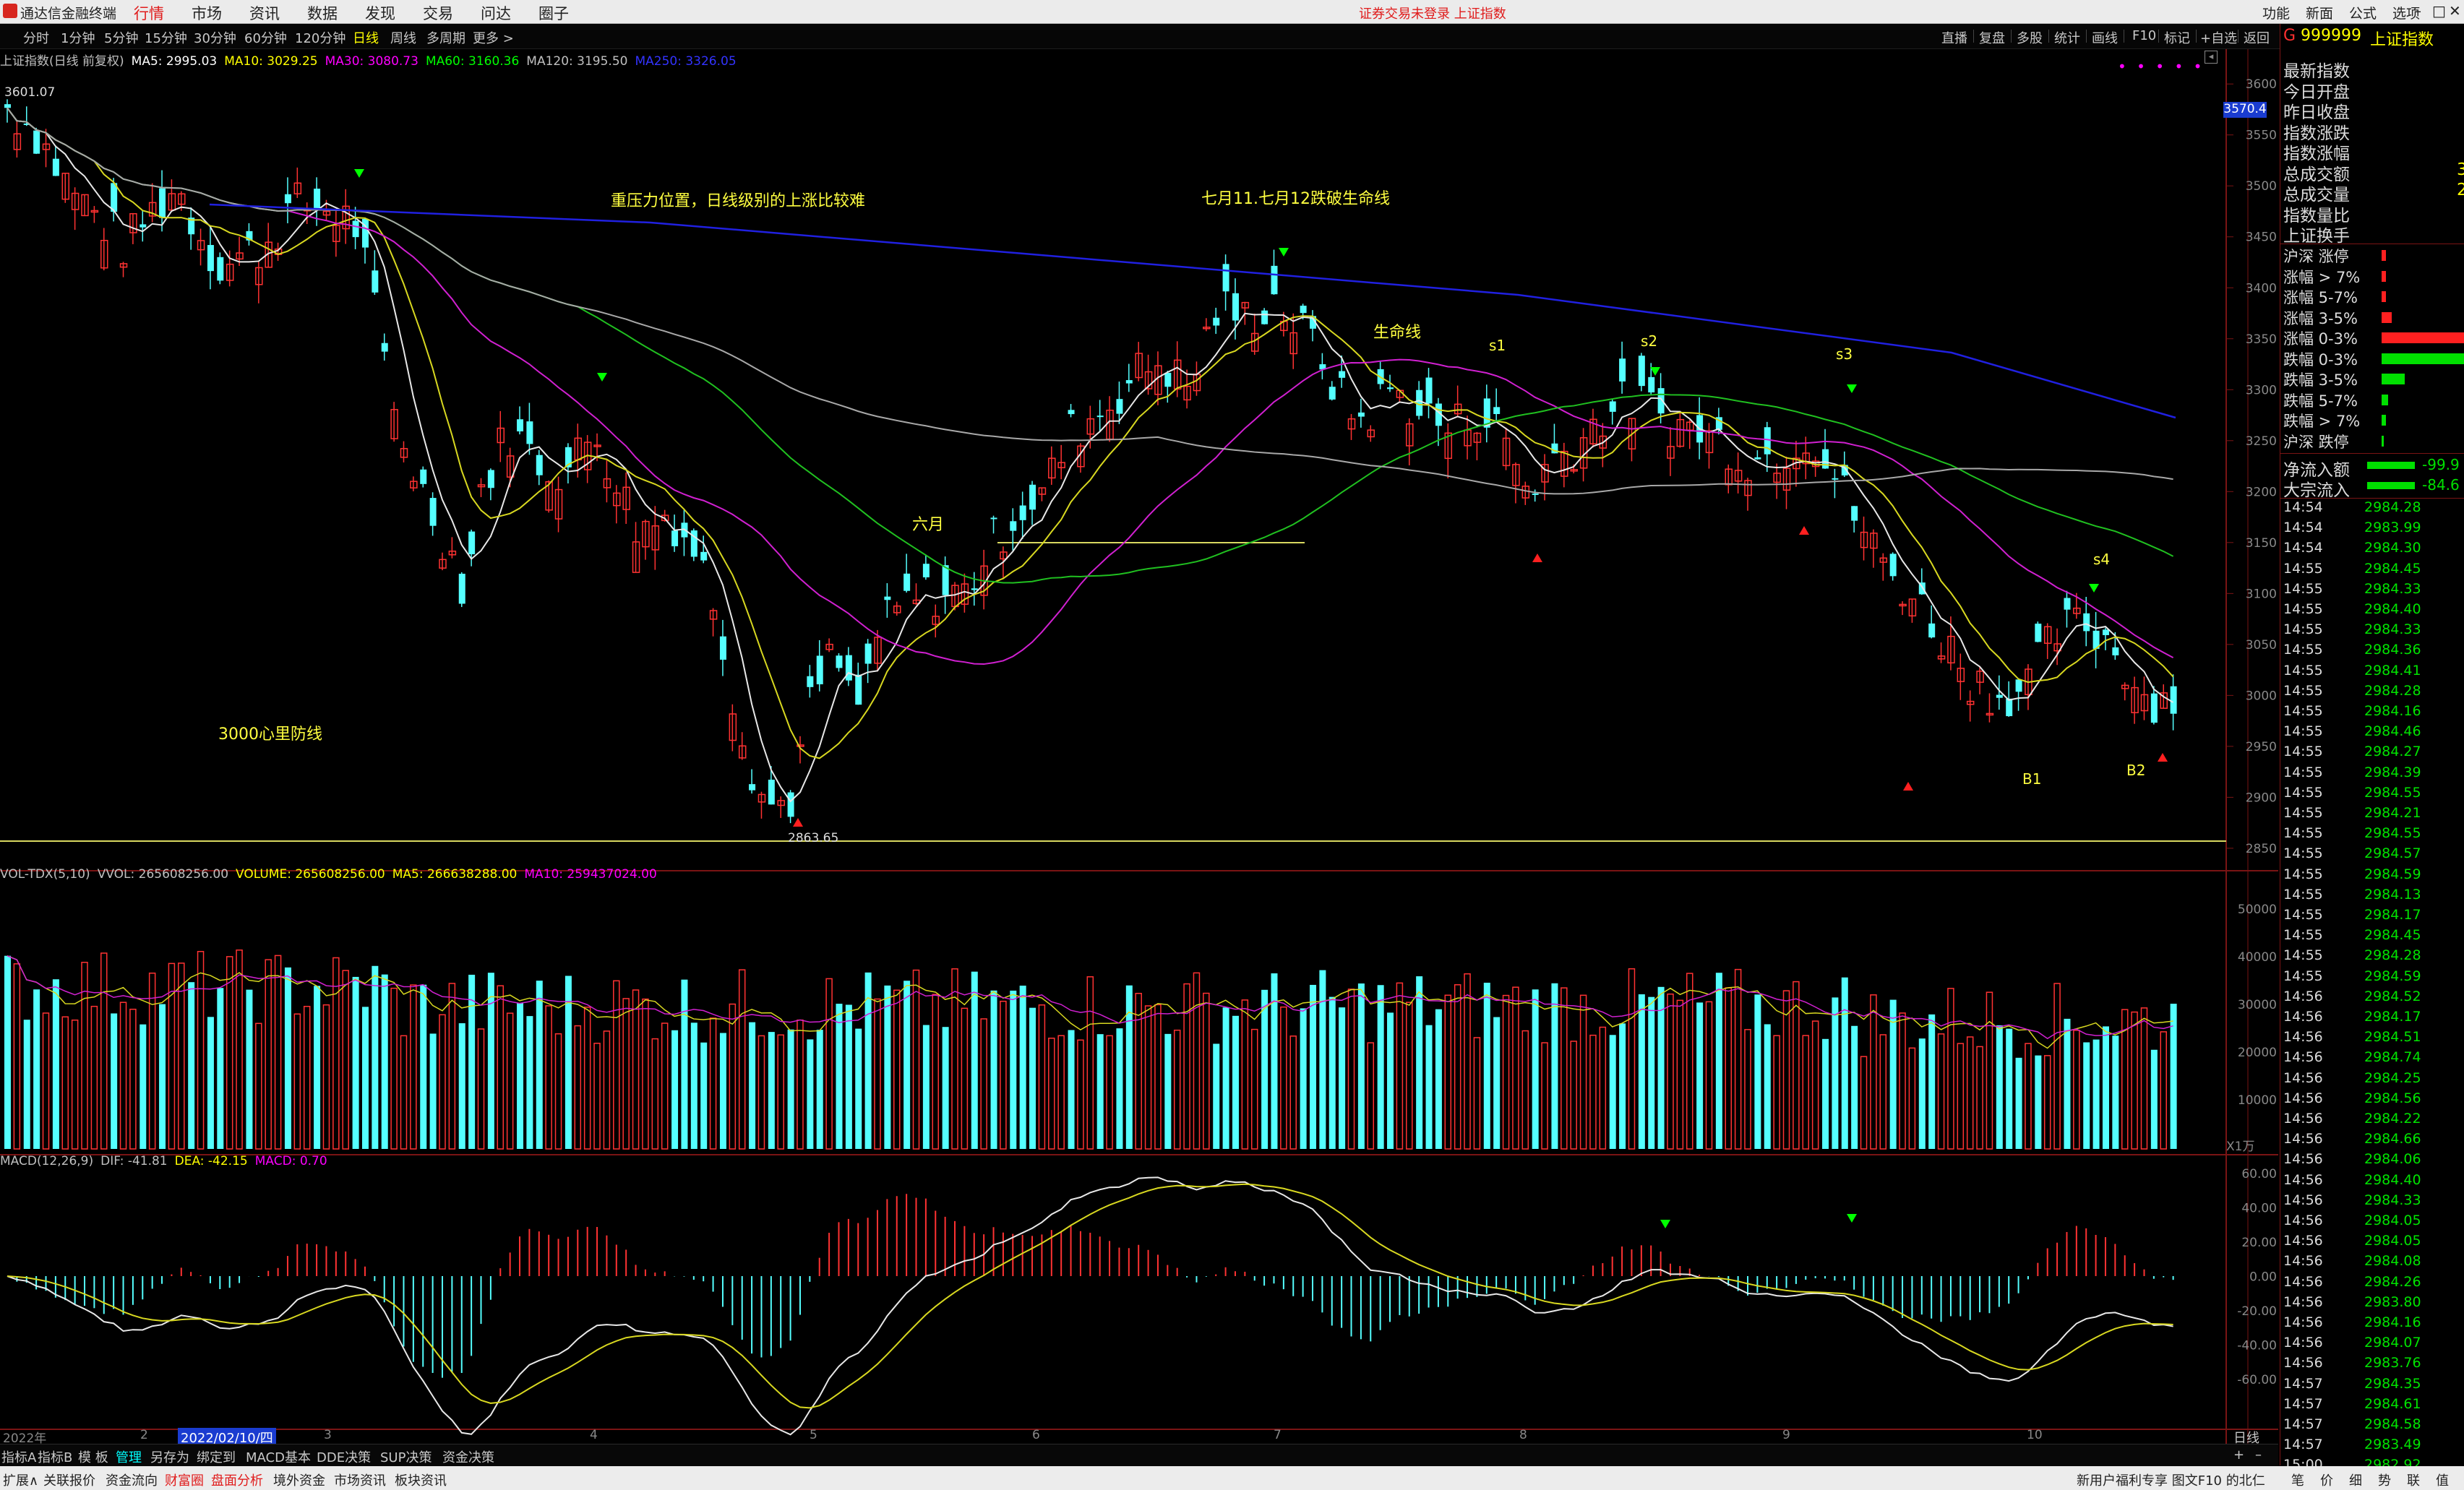 This screenshot has width=2464, height=1490. Describe the element at coordinates (2455, 11) in the screenshot. I see `close-icon: ✕` at that location.